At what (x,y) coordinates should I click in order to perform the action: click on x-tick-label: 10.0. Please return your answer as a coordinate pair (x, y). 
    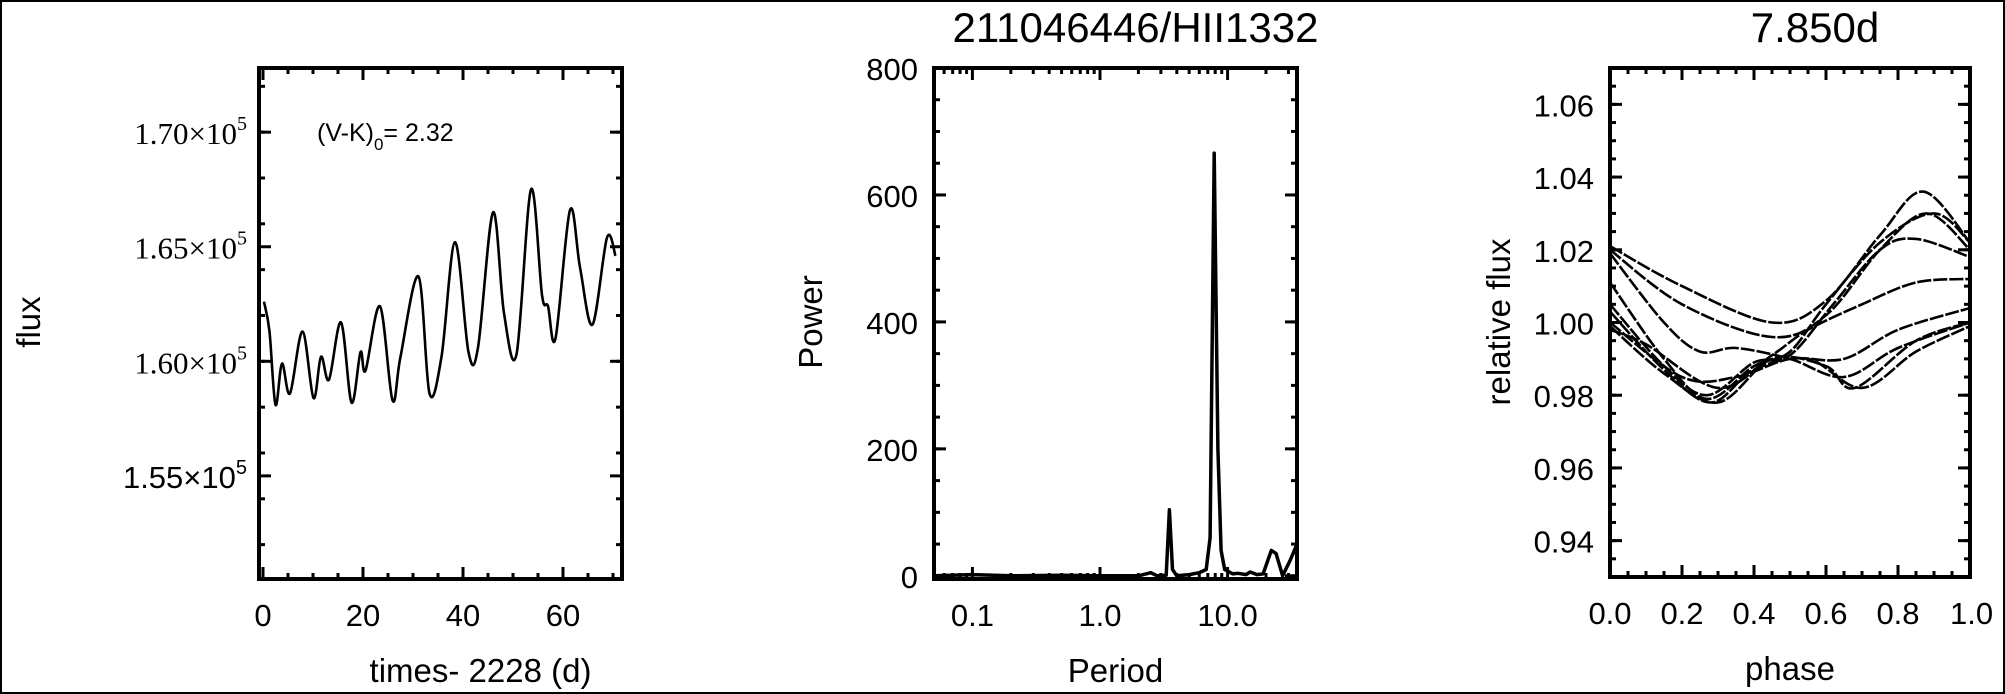
    Looking at the image, I should click on (1227, 615).